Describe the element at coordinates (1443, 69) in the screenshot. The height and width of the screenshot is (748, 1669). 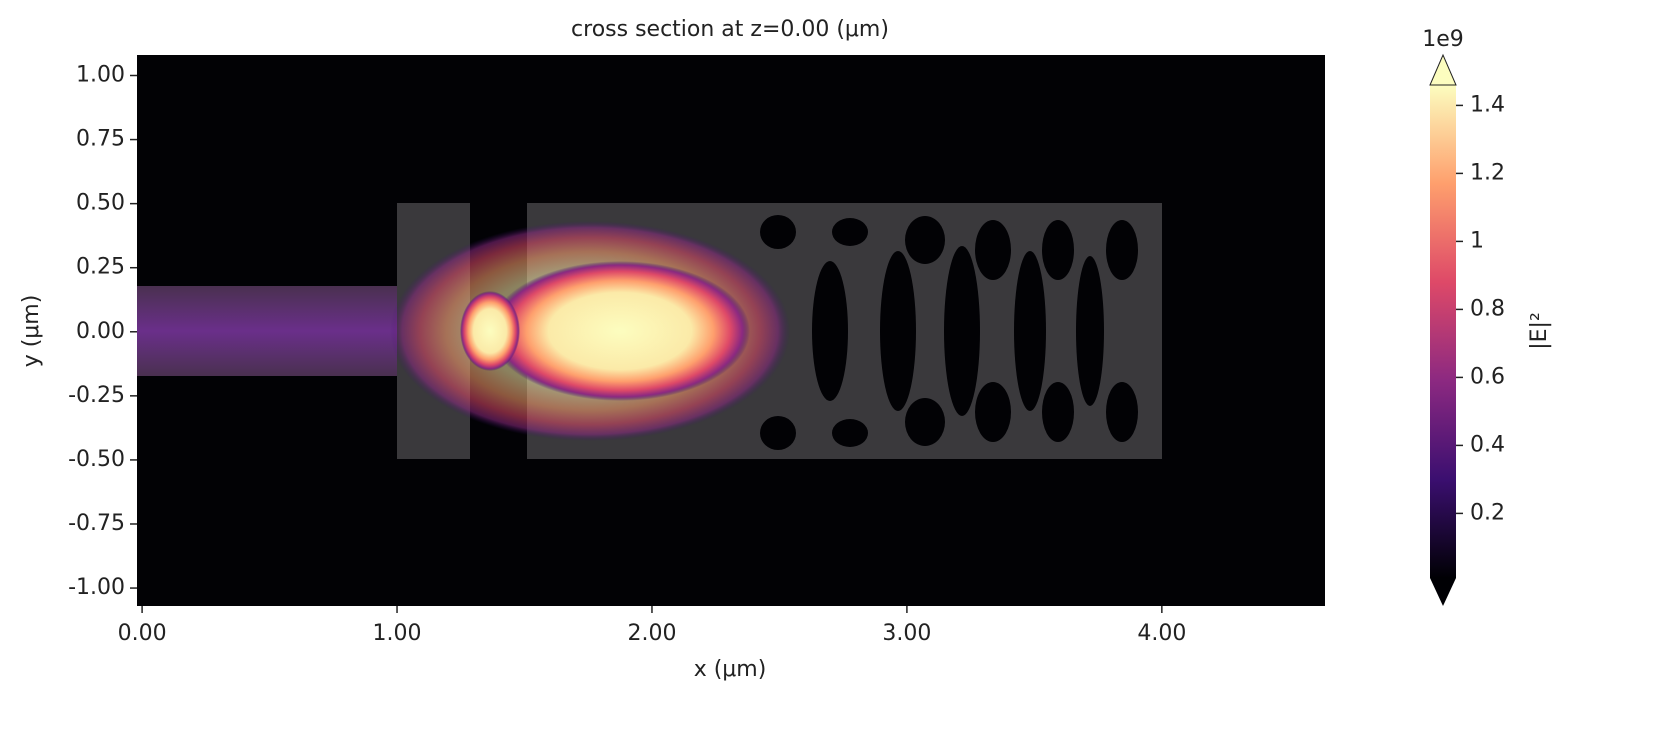
I see `colorbar-extend-top` at that location.